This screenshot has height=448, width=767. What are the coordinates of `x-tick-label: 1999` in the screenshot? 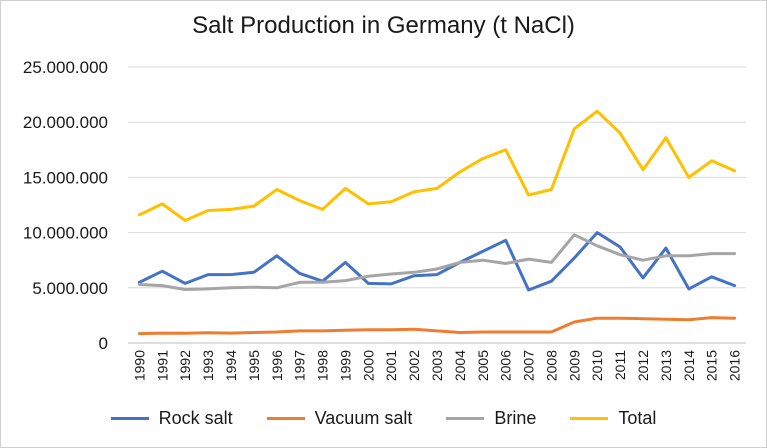 It's located at (345, 365).